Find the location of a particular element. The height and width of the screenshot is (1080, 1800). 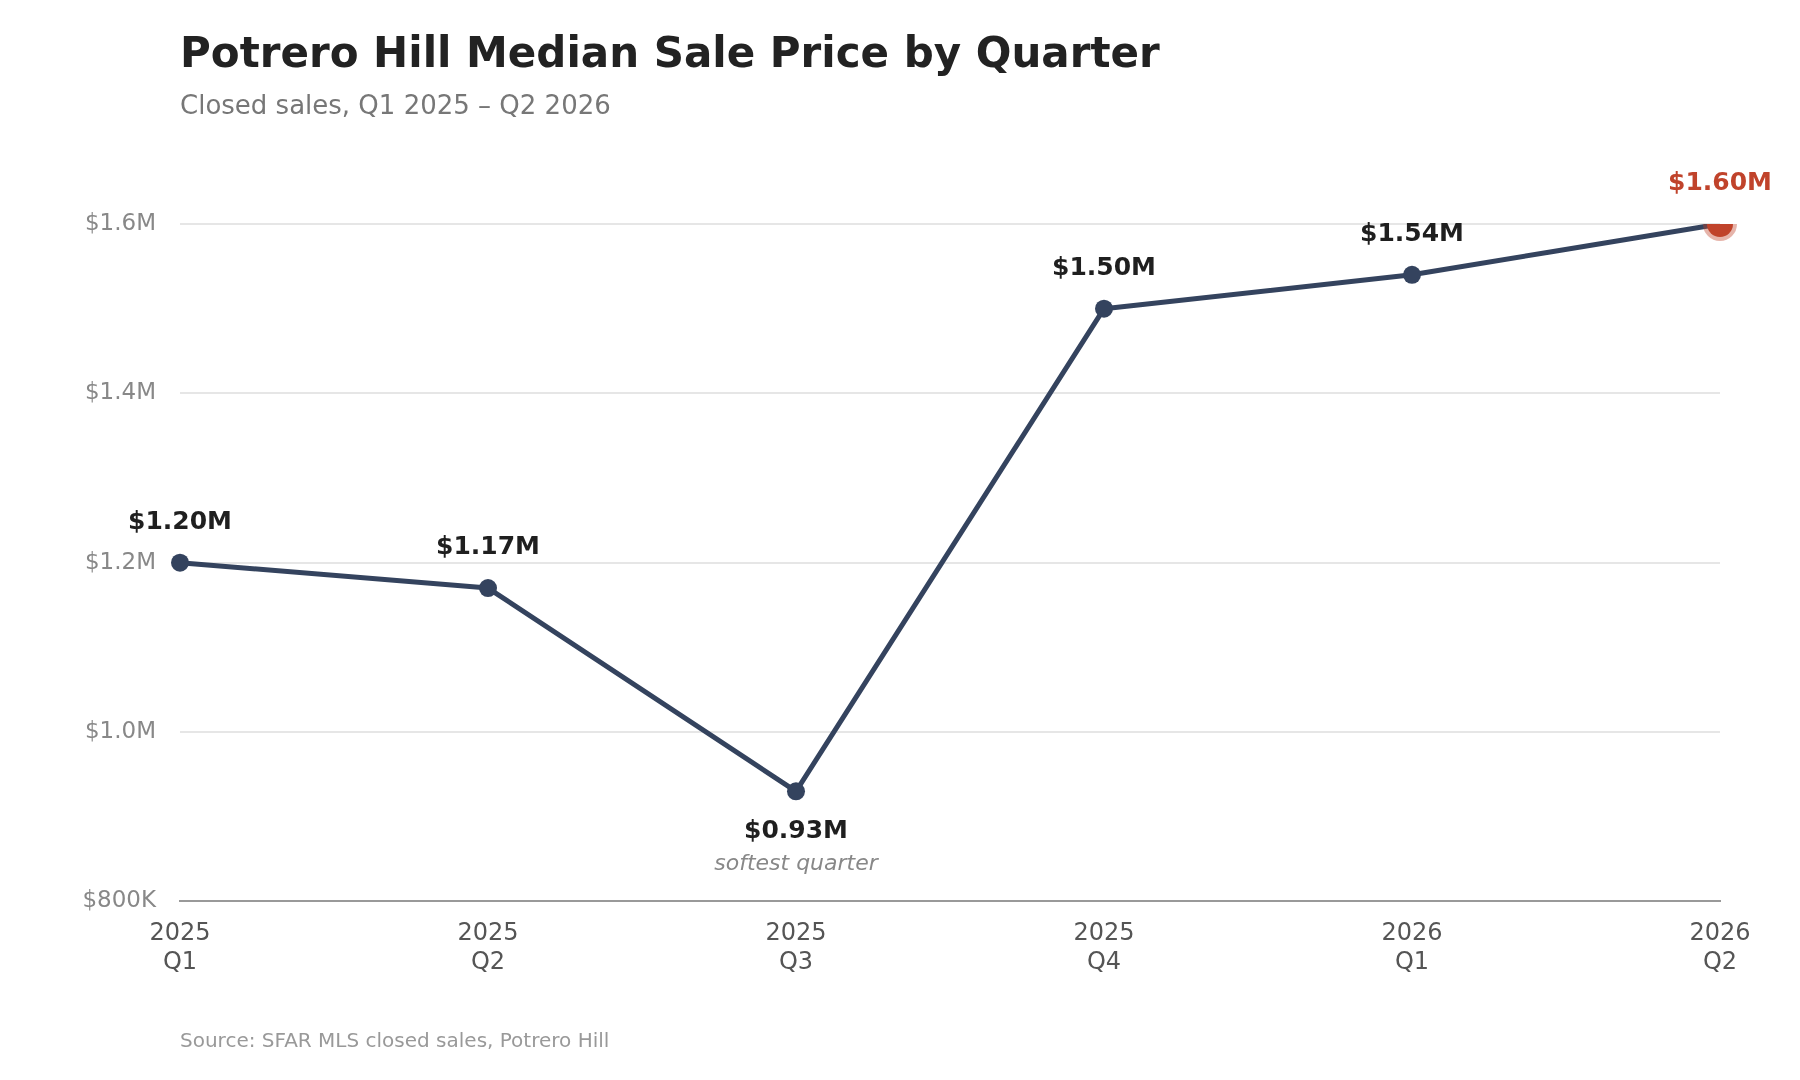

annotation: softest quarter is located at coordinates (797, 863).